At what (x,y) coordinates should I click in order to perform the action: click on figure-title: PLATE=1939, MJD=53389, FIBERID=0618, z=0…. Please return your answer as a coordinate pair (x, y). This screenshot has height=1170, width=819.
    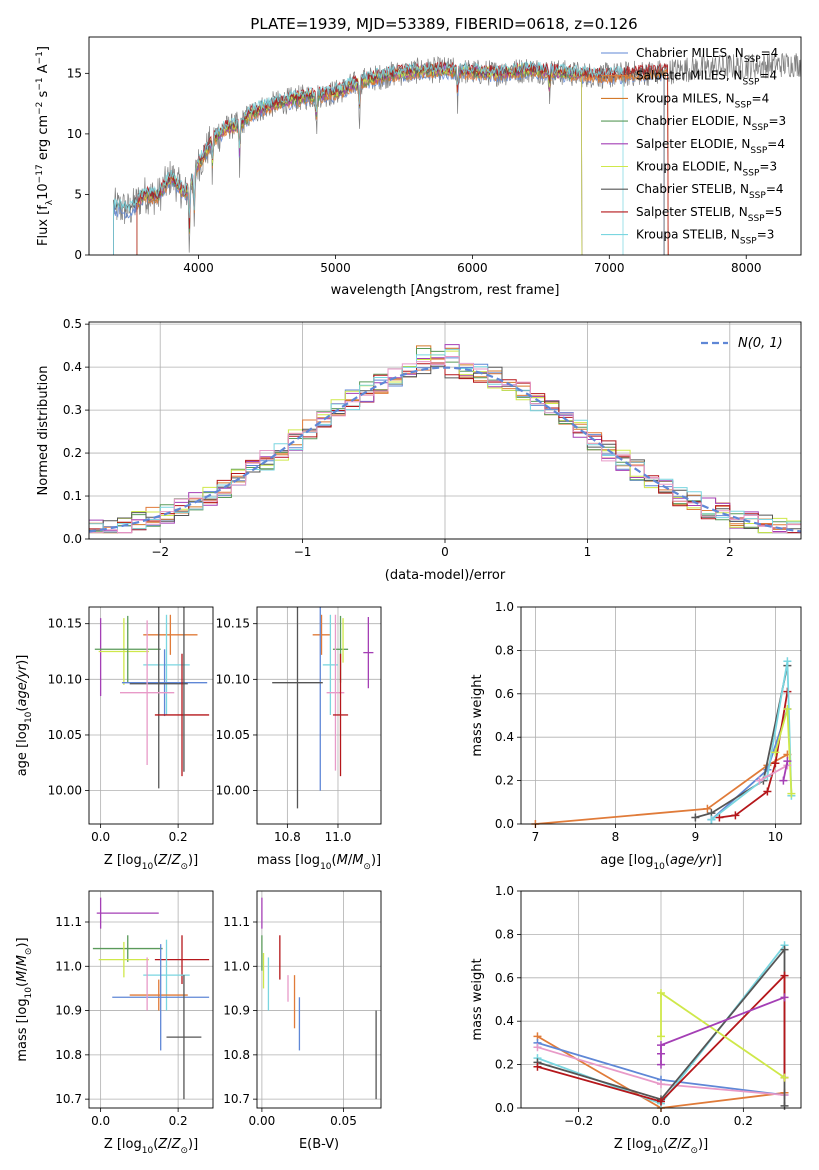
    Looking at the image, I should click on (443, 24).